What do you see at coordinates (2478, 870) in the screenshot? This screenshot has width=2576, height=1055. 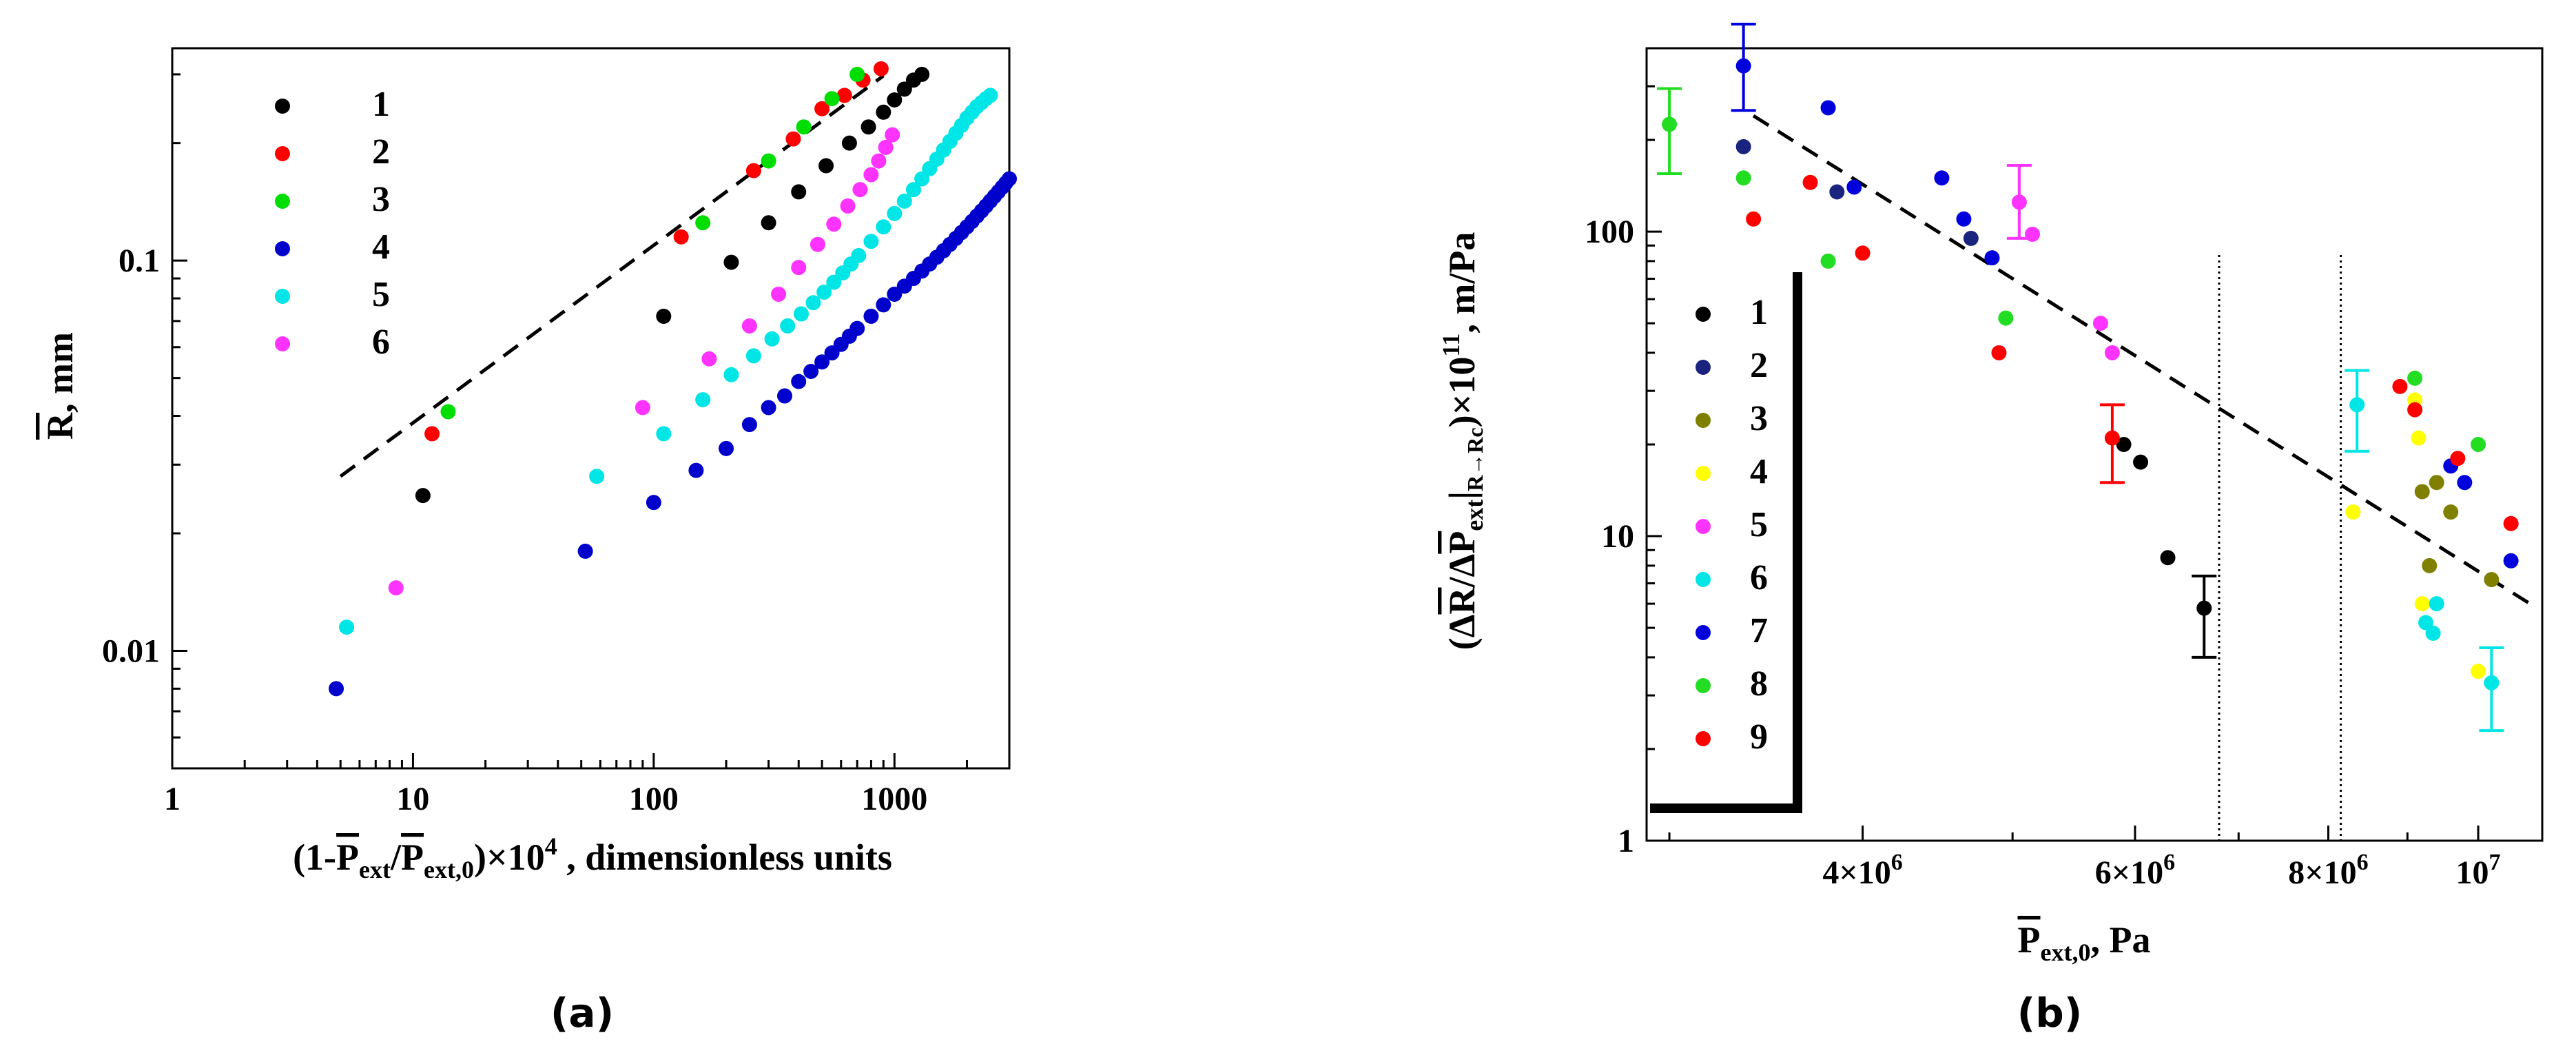 I see `panel-b-x-tick-label: 107` at bounding box center [2478, 870].